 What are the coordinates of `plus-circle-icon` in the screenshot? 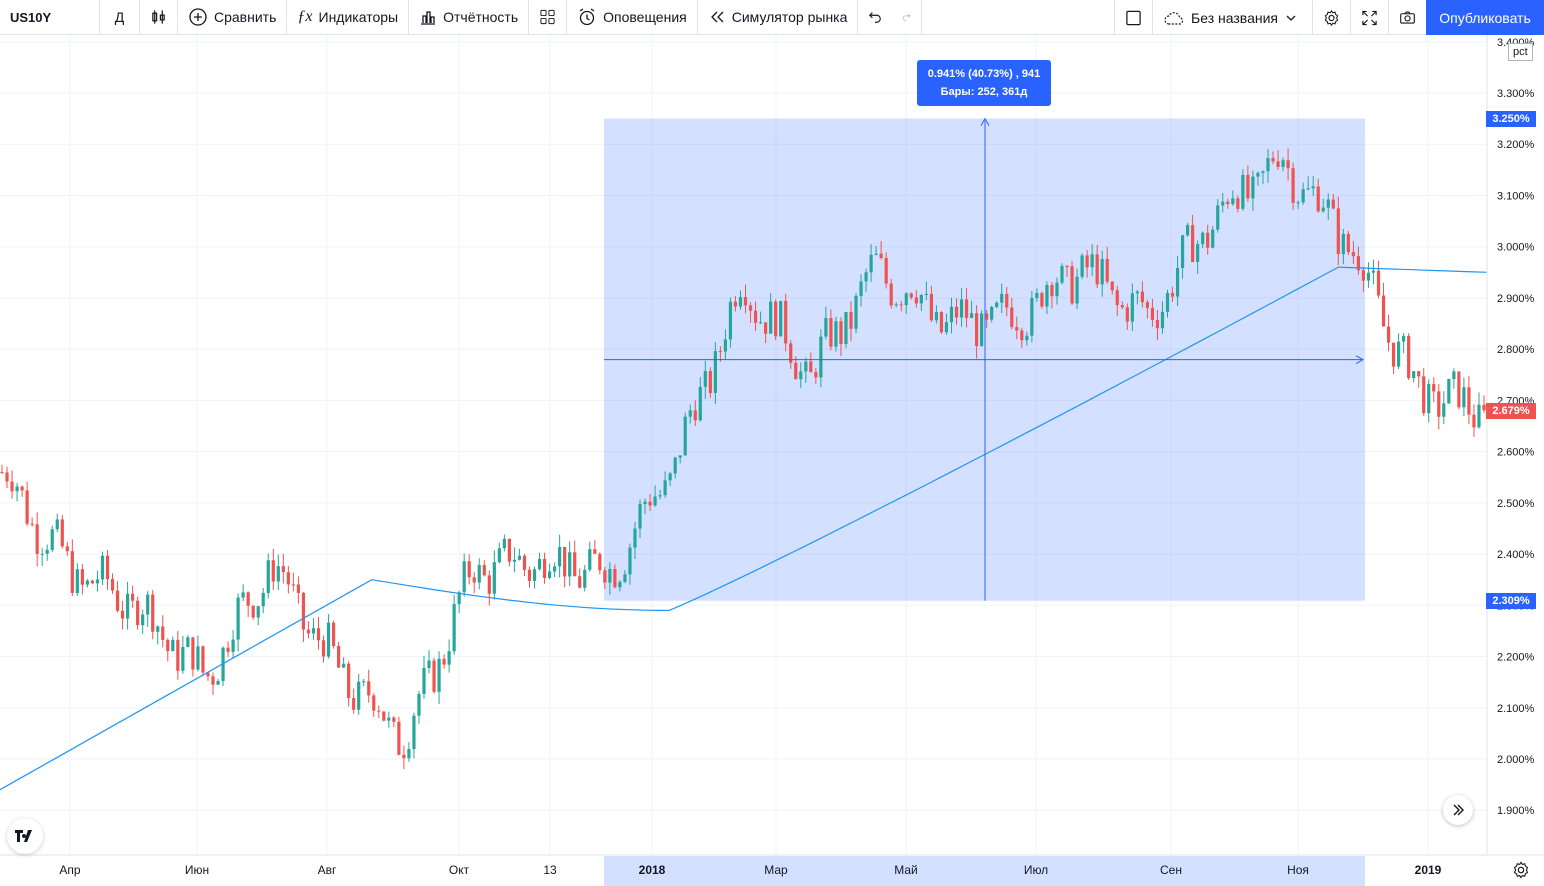 It's located at (198, 17).